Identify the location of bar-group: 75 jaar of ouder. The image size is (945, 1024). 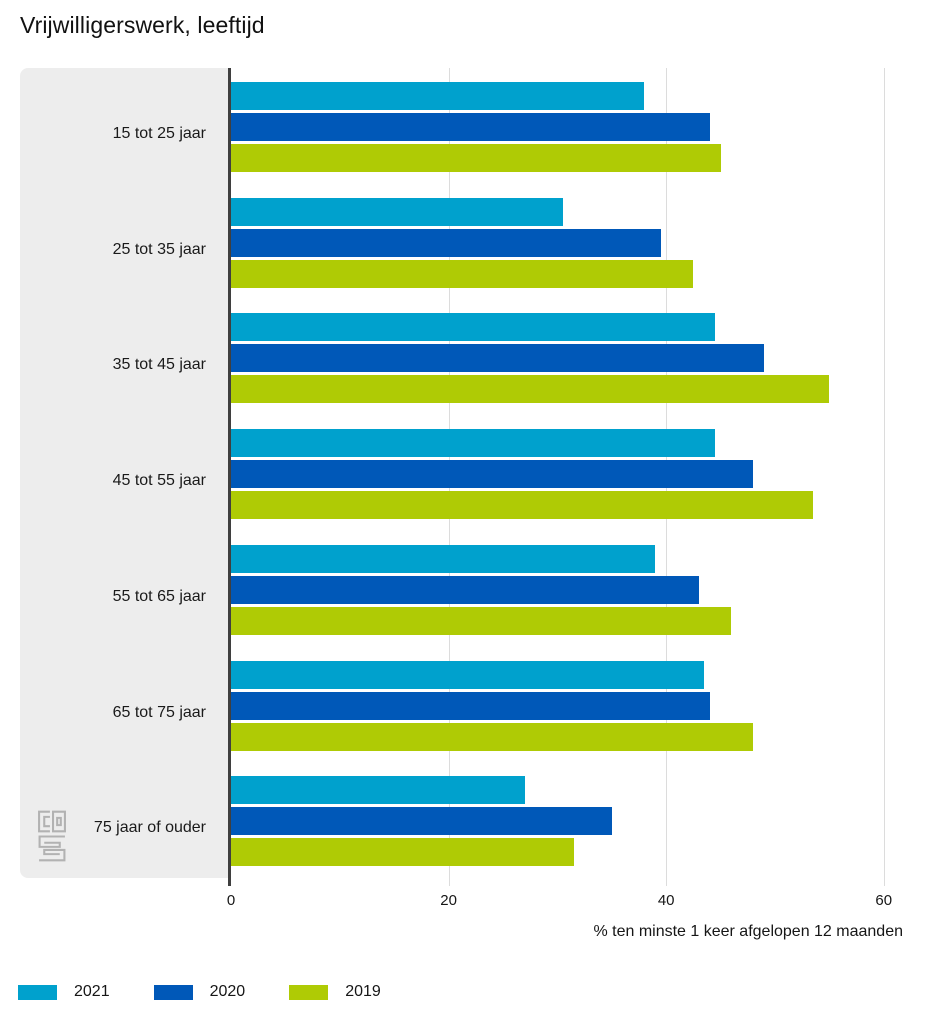
(512, 820).